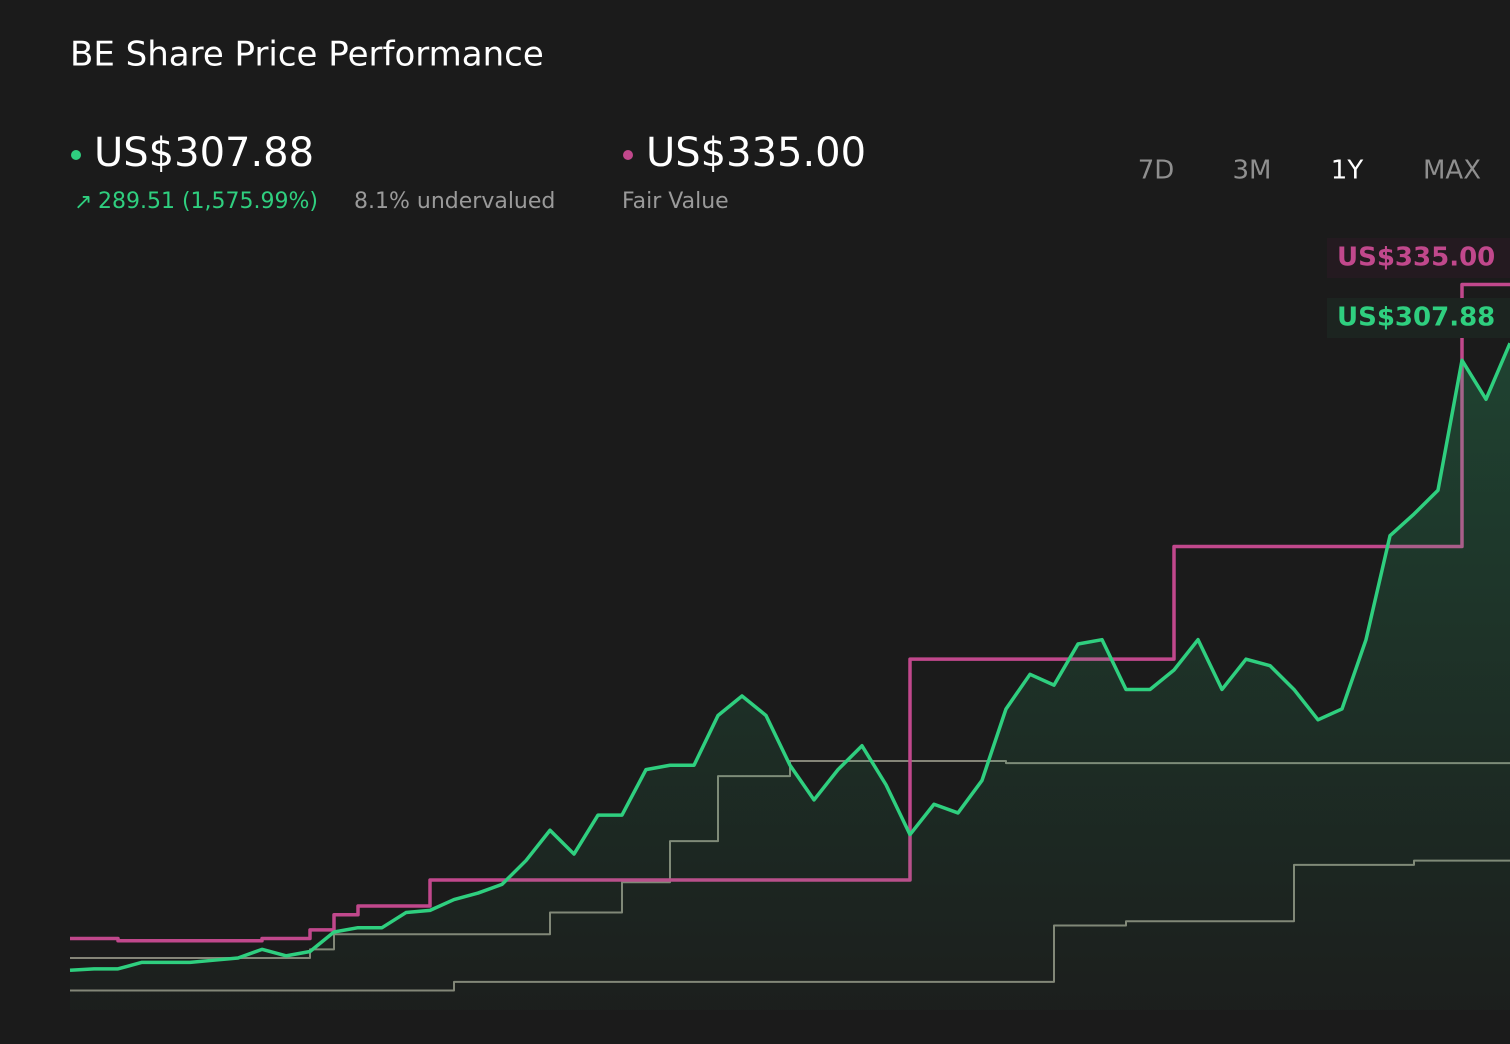 This screenshot has height=1044, width=1510. I want to click on range-button: 3M, so click(1252, 171).